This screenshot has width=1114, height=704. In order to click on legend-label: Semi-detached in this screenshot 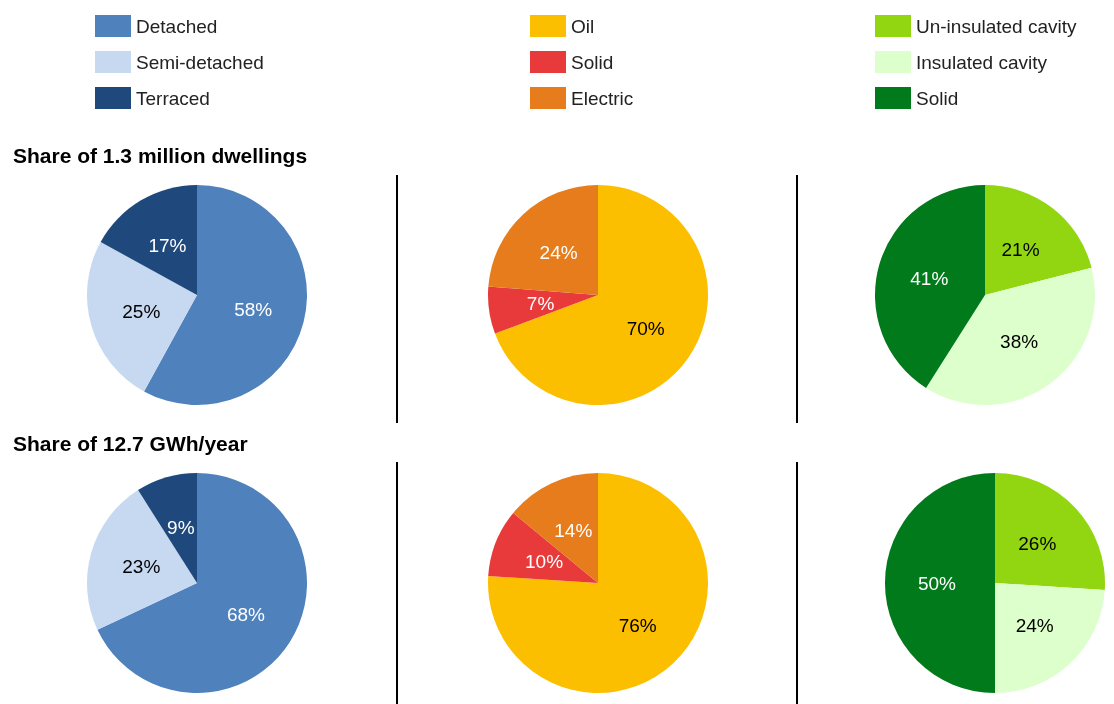, I will do `click(200, 62)`.